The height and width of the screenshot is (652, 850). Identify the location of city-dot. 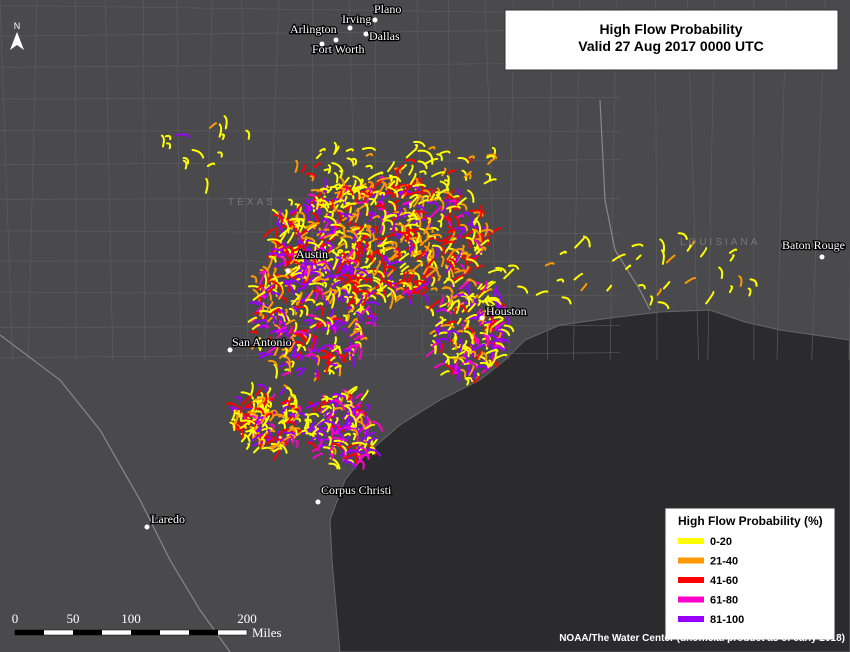
(147, 527).